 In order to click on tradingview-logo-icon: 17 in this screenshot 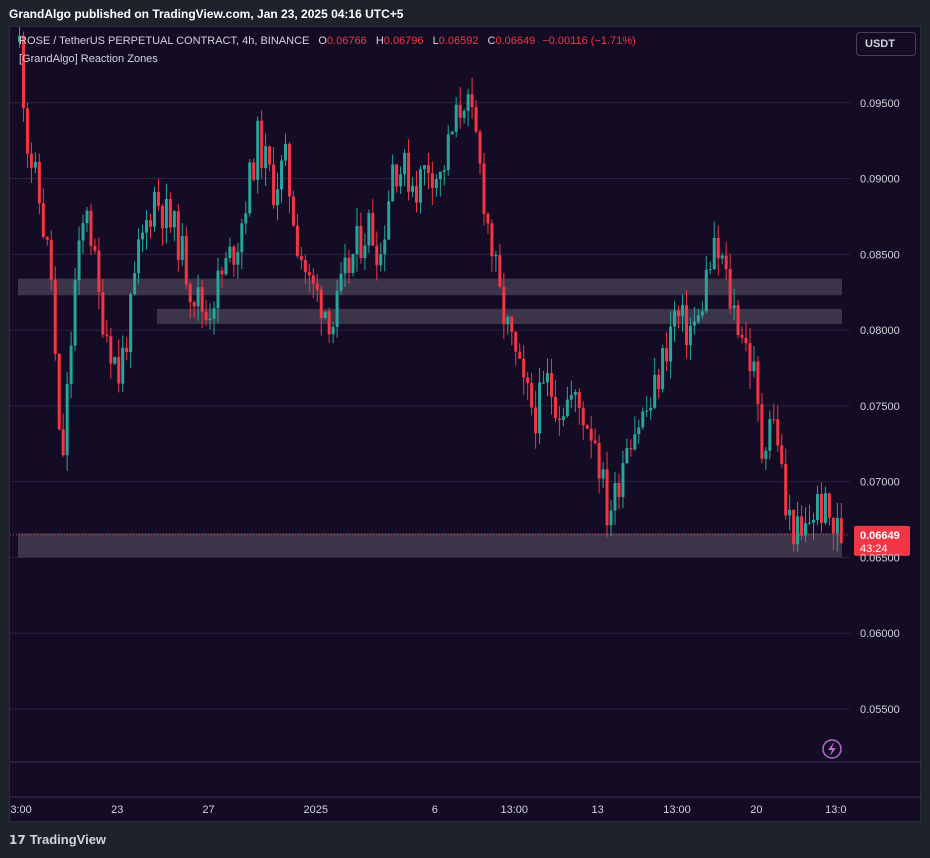, I will do `click(17, 839)`.